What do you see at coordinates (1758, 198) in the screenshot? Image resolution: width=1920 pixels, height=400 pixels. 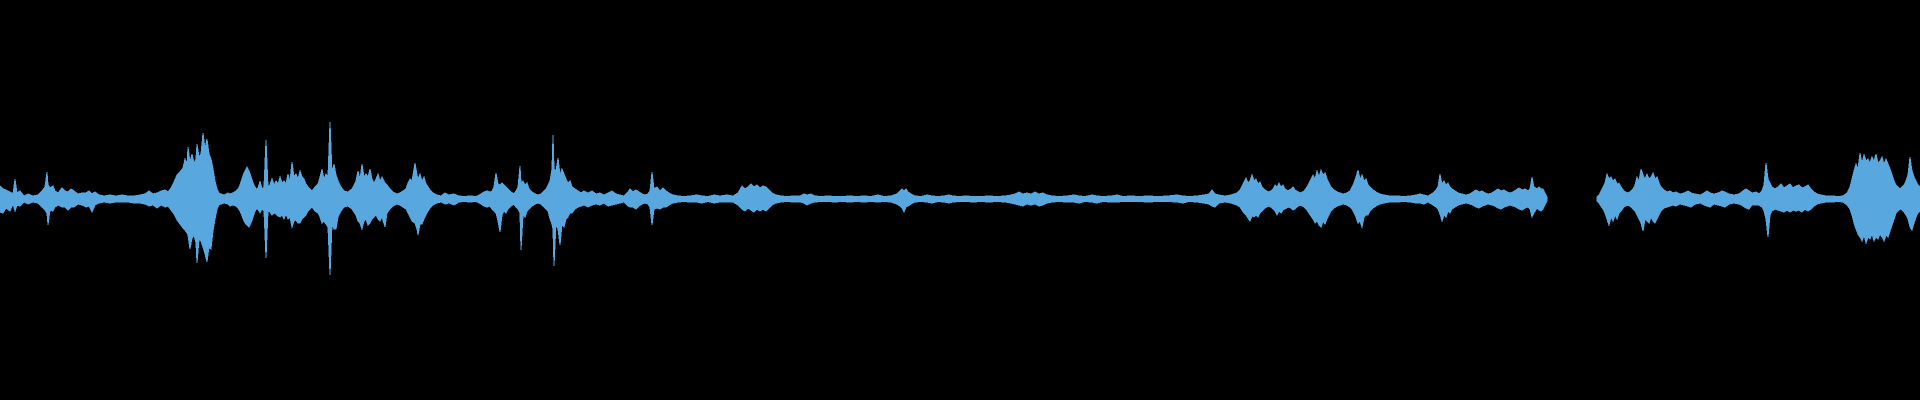 I see `waveform-segment` at bounding box center [1758, 198].